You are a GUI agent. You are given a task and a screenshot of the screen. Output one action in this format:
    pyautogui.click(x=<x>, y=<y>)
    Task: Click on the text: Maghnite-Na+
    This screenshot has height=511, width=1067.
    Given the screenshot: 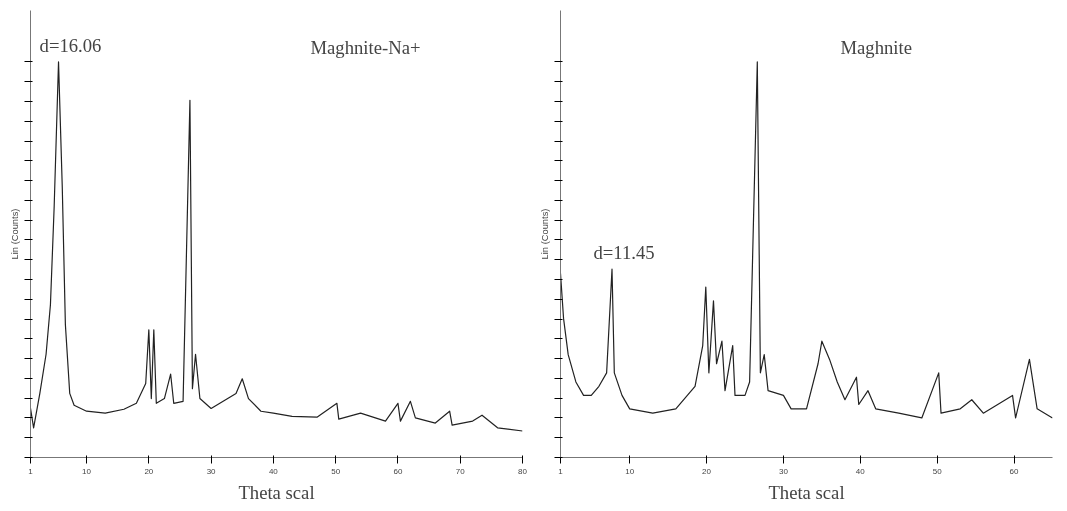 What is the action you would take?
    pyautogui.click(x=365, y=47)
    